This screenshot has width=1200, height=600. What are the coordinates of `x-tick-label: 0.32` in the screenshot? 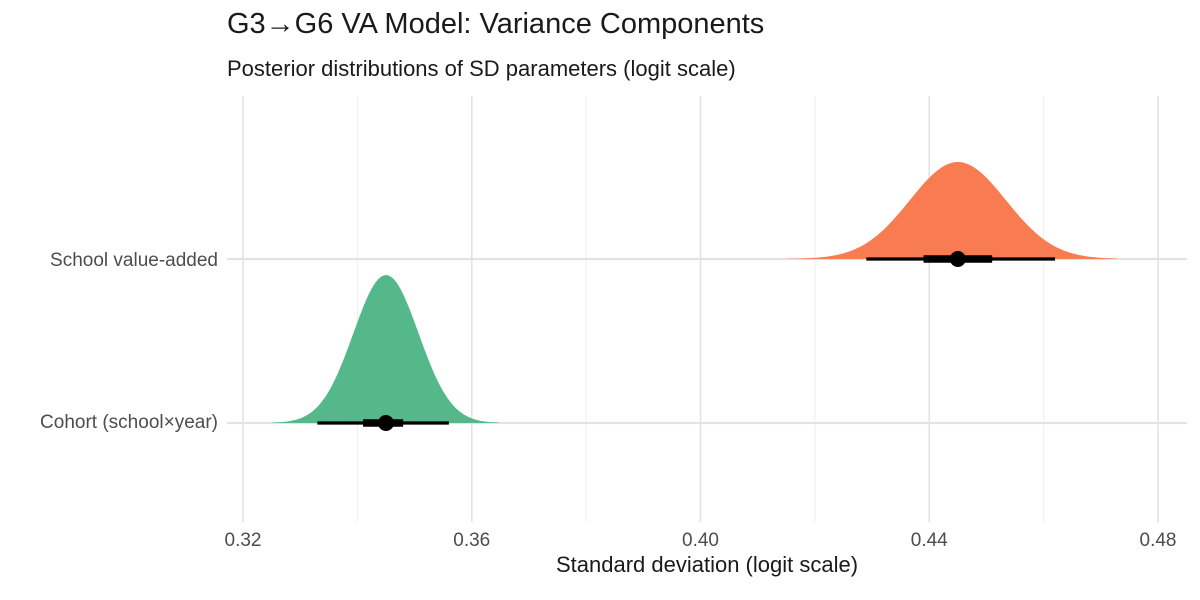 It's located at (243, 540).